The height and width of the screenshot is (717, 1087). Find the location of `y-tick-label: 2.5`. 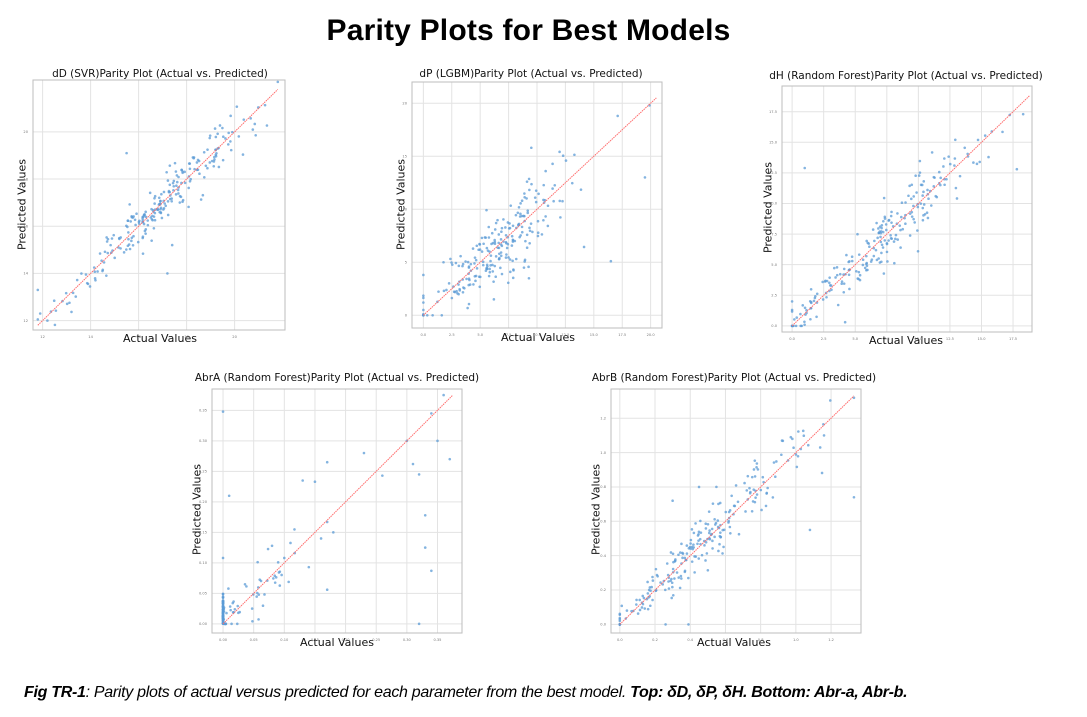

y-tick-label: 2.5 is located at coordinates (774, 295).